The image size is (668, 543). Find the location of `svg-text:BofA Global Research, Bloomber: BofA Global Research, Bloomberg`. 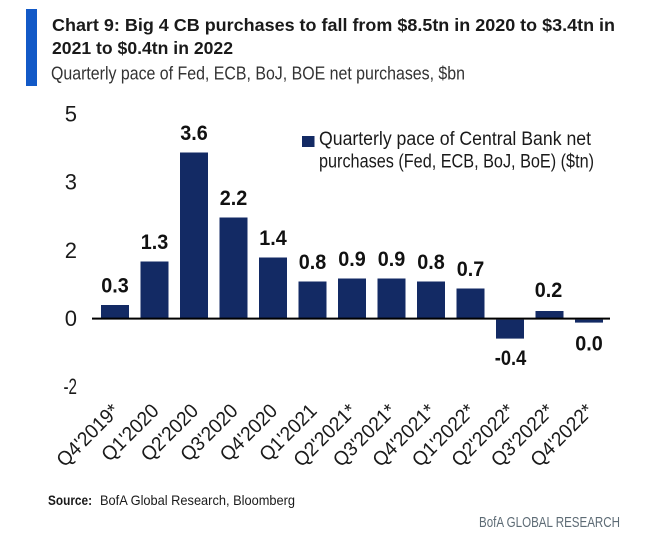

svg-text:BofA Global Research, Bloomber: BofA Global Research, Bloomberg is located at coordinates (197, 500).